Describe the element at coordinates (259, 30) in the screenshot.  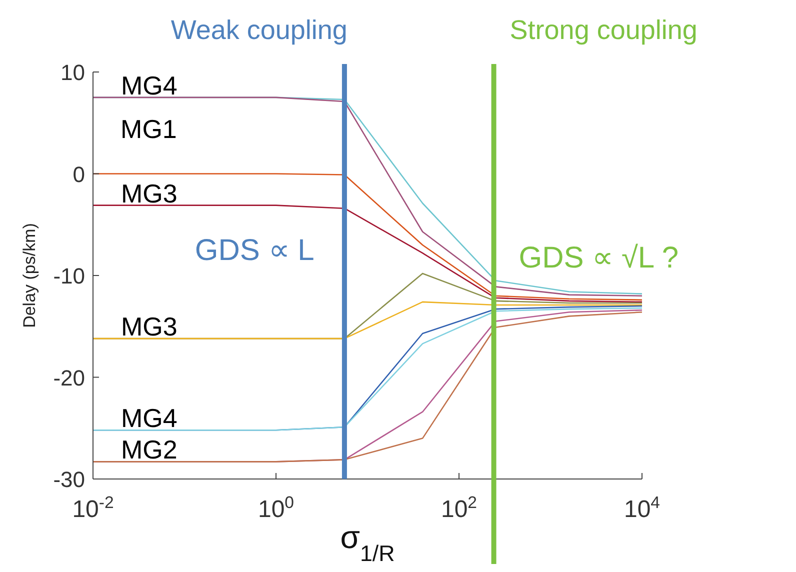
I see `ref-line-label: Weak coupling` at that location.